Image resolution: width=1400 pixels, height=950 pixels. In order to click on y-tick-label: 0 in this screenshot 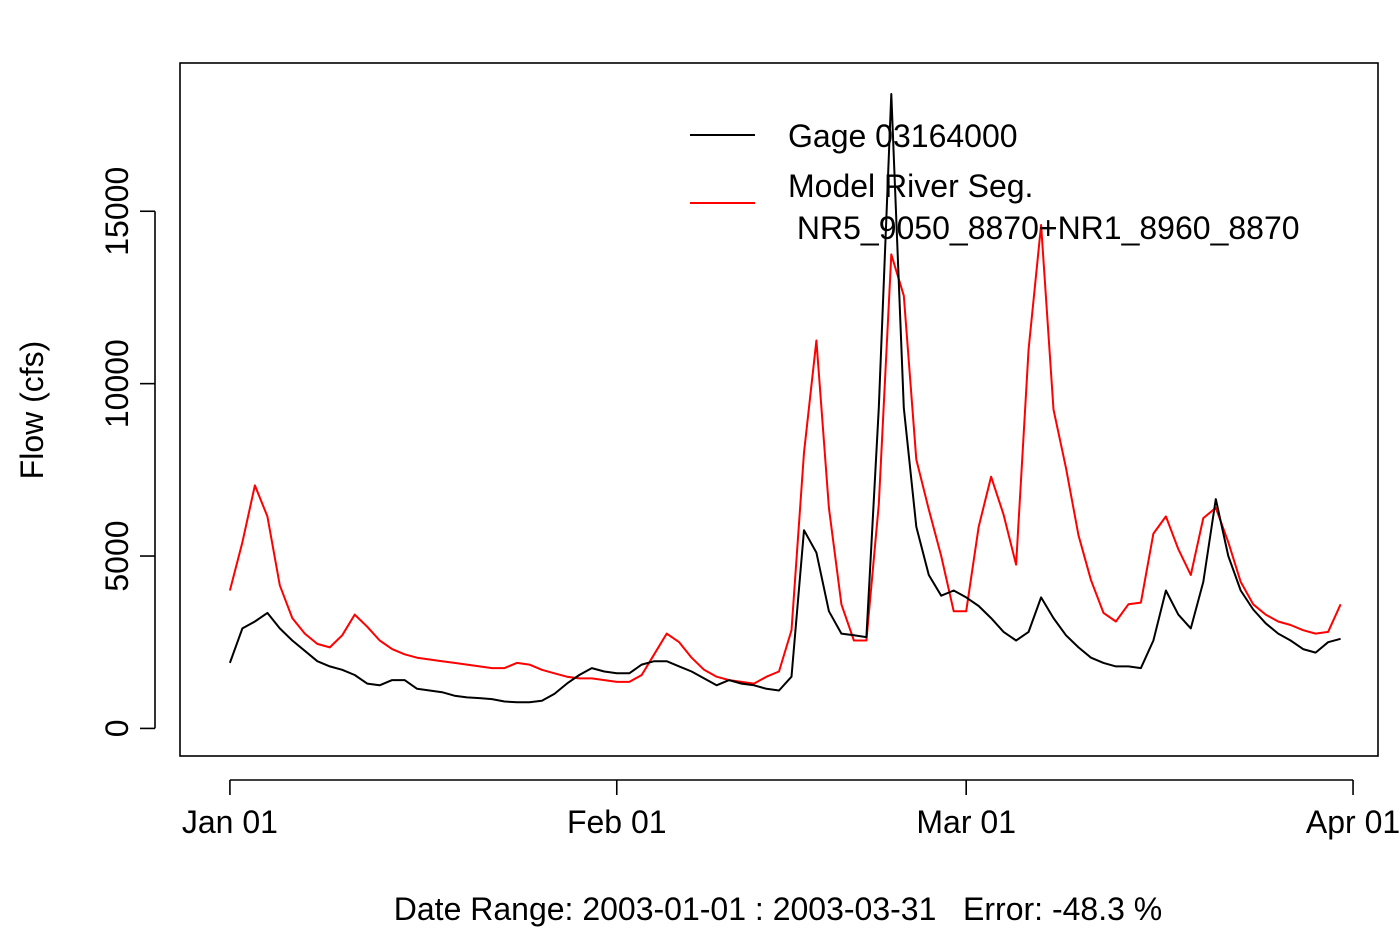, I will do `click(117, 729)`.